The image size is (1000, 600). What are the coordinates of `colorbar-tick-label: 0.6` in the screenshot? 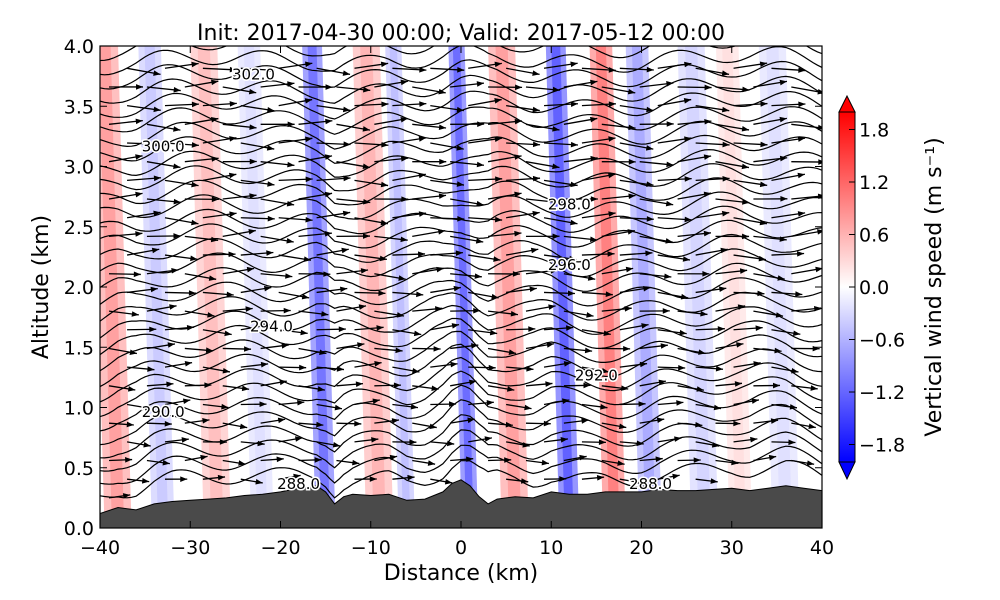 It's located at (874, 236).